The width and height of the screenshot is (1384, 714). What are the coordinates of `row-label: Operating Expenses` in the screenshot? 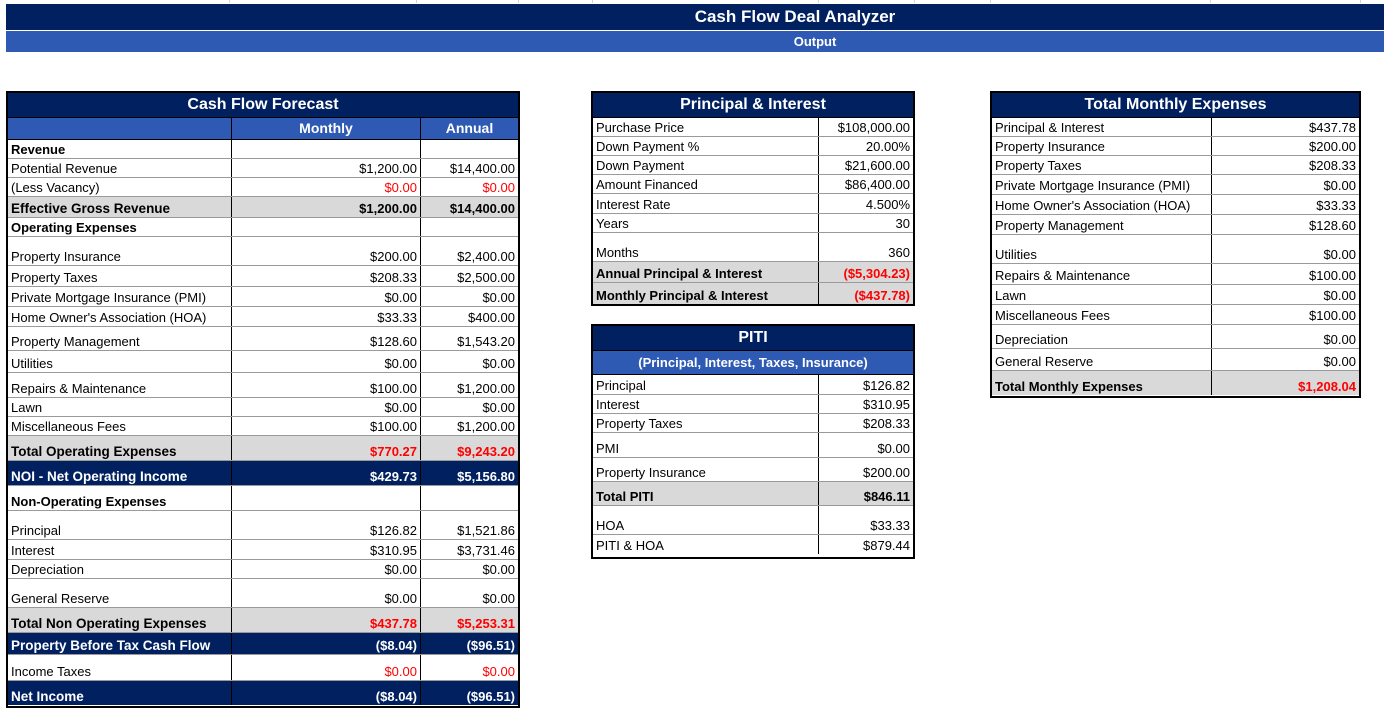 It's located at (74, 227).